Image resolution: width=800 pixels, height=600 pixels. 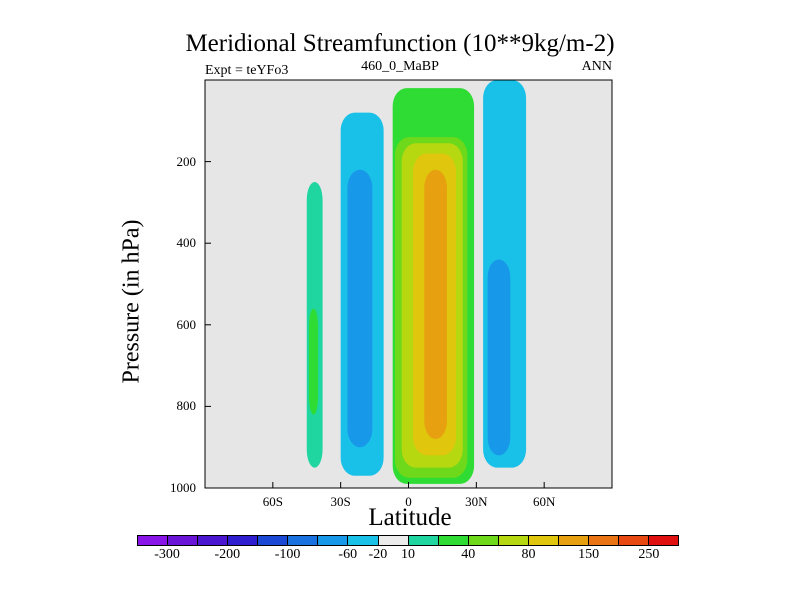 I want to click on colorbar-label: -200, so click(x=227, y=554).